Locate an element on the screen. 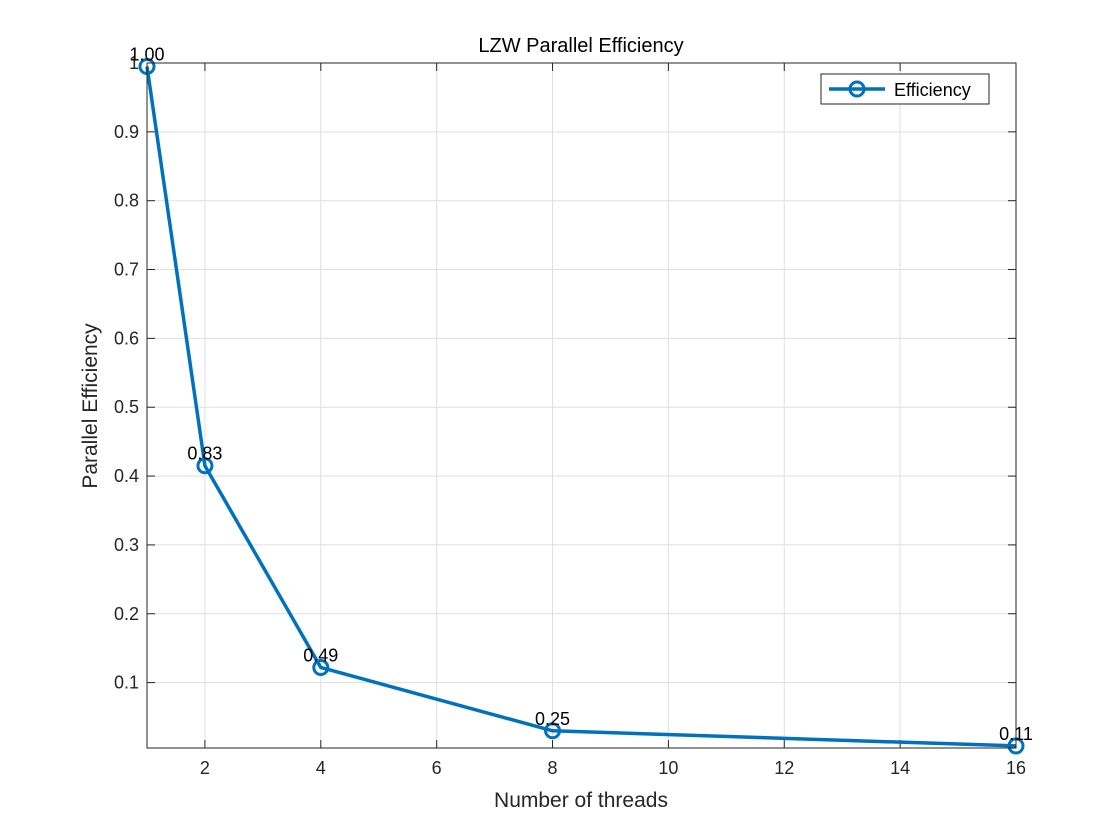  y-tick-label: 0.8 is located at coordinates (126, 201).